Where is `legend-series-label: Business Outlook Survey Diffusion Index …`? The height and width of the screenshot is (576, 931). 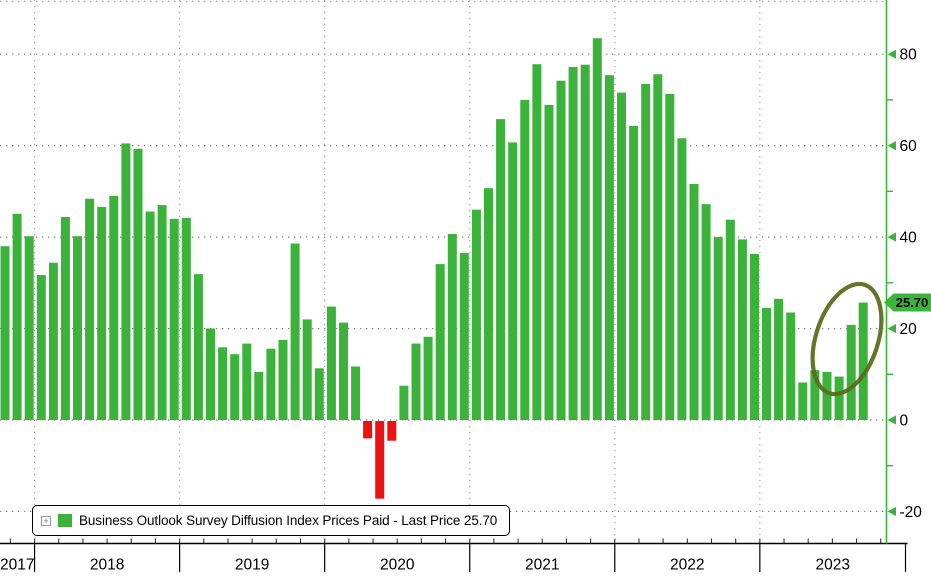 legend-series-label: Business Outlook Survey Diffusion Index … is located at coordinates (288, 520).